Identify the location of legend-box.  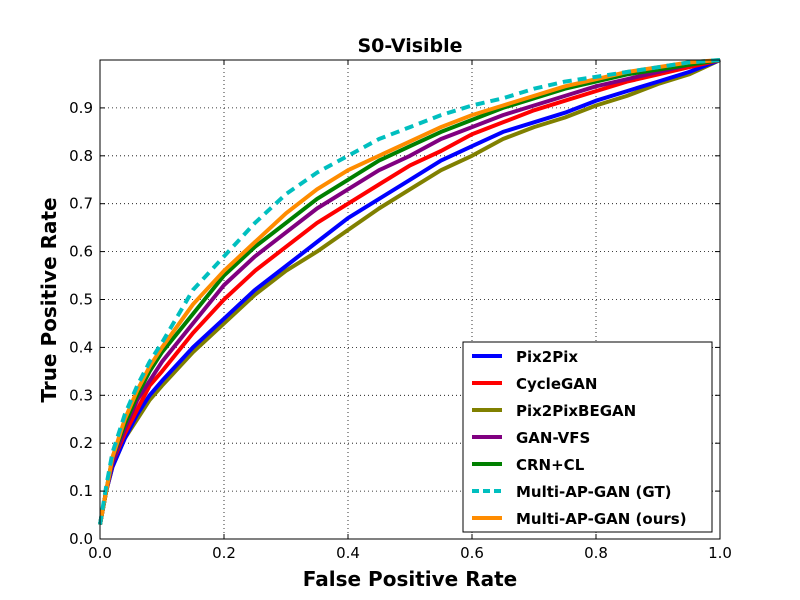
(587, 437).